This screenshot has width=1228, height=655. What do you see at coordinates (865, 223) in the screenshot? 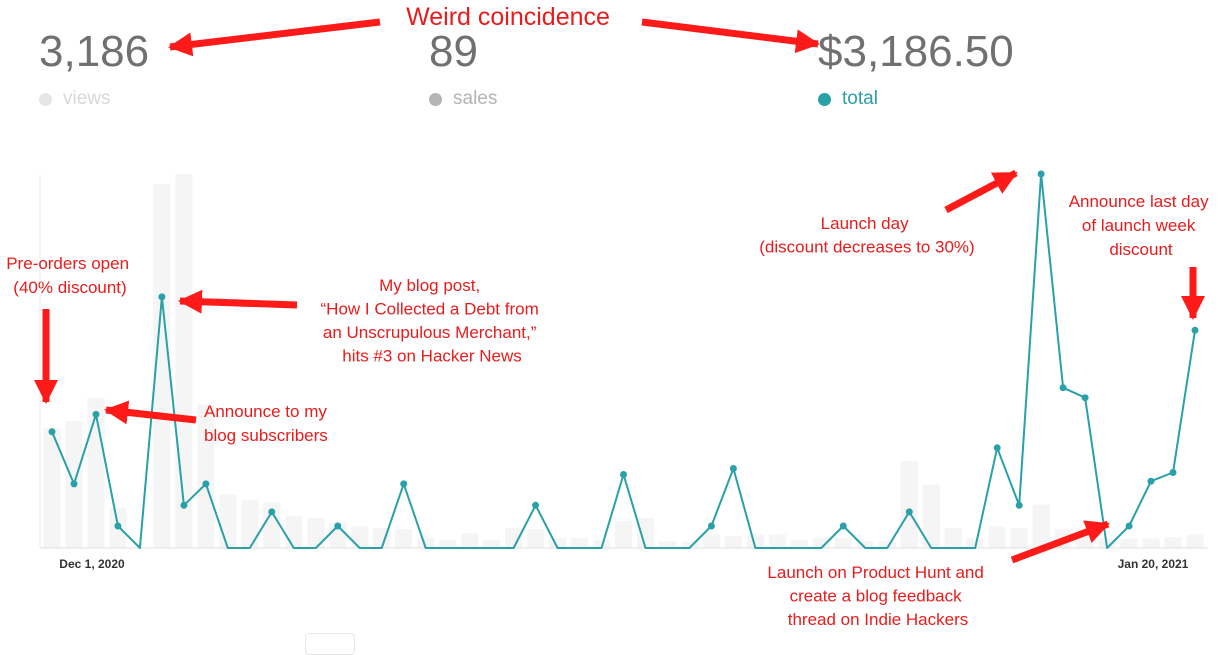
I see `annotation-line: Launch day` at bounding box center [865, 223].